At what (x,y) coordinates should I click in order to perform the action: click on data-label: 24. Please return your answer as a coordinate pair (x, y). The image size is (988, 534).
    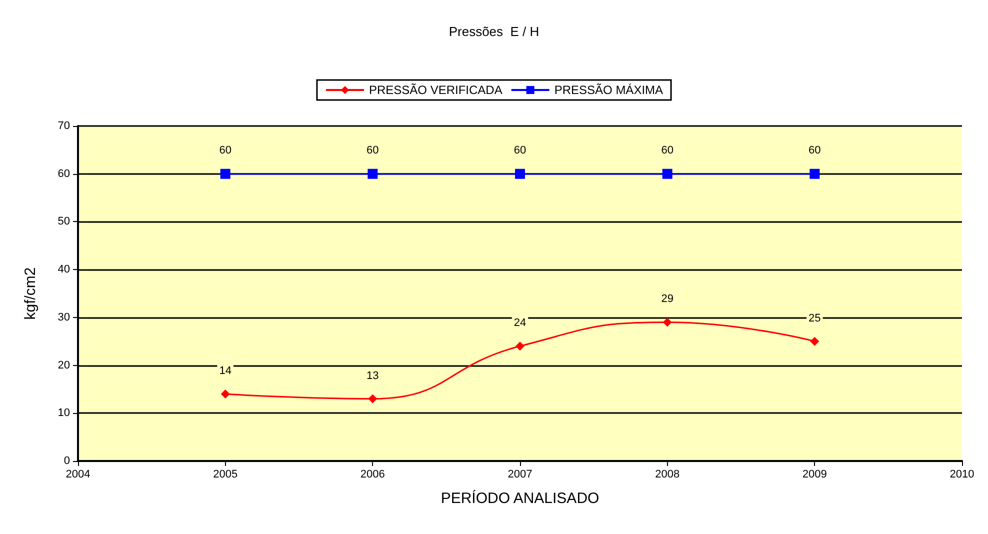
    Looking at the image, I should click on (520, 323).